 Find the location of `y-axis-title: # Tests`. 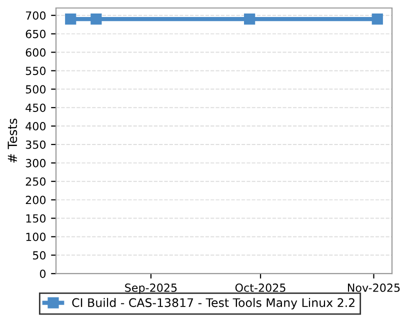

y-axis-title: # Tests is located at coordinates (13, 140).